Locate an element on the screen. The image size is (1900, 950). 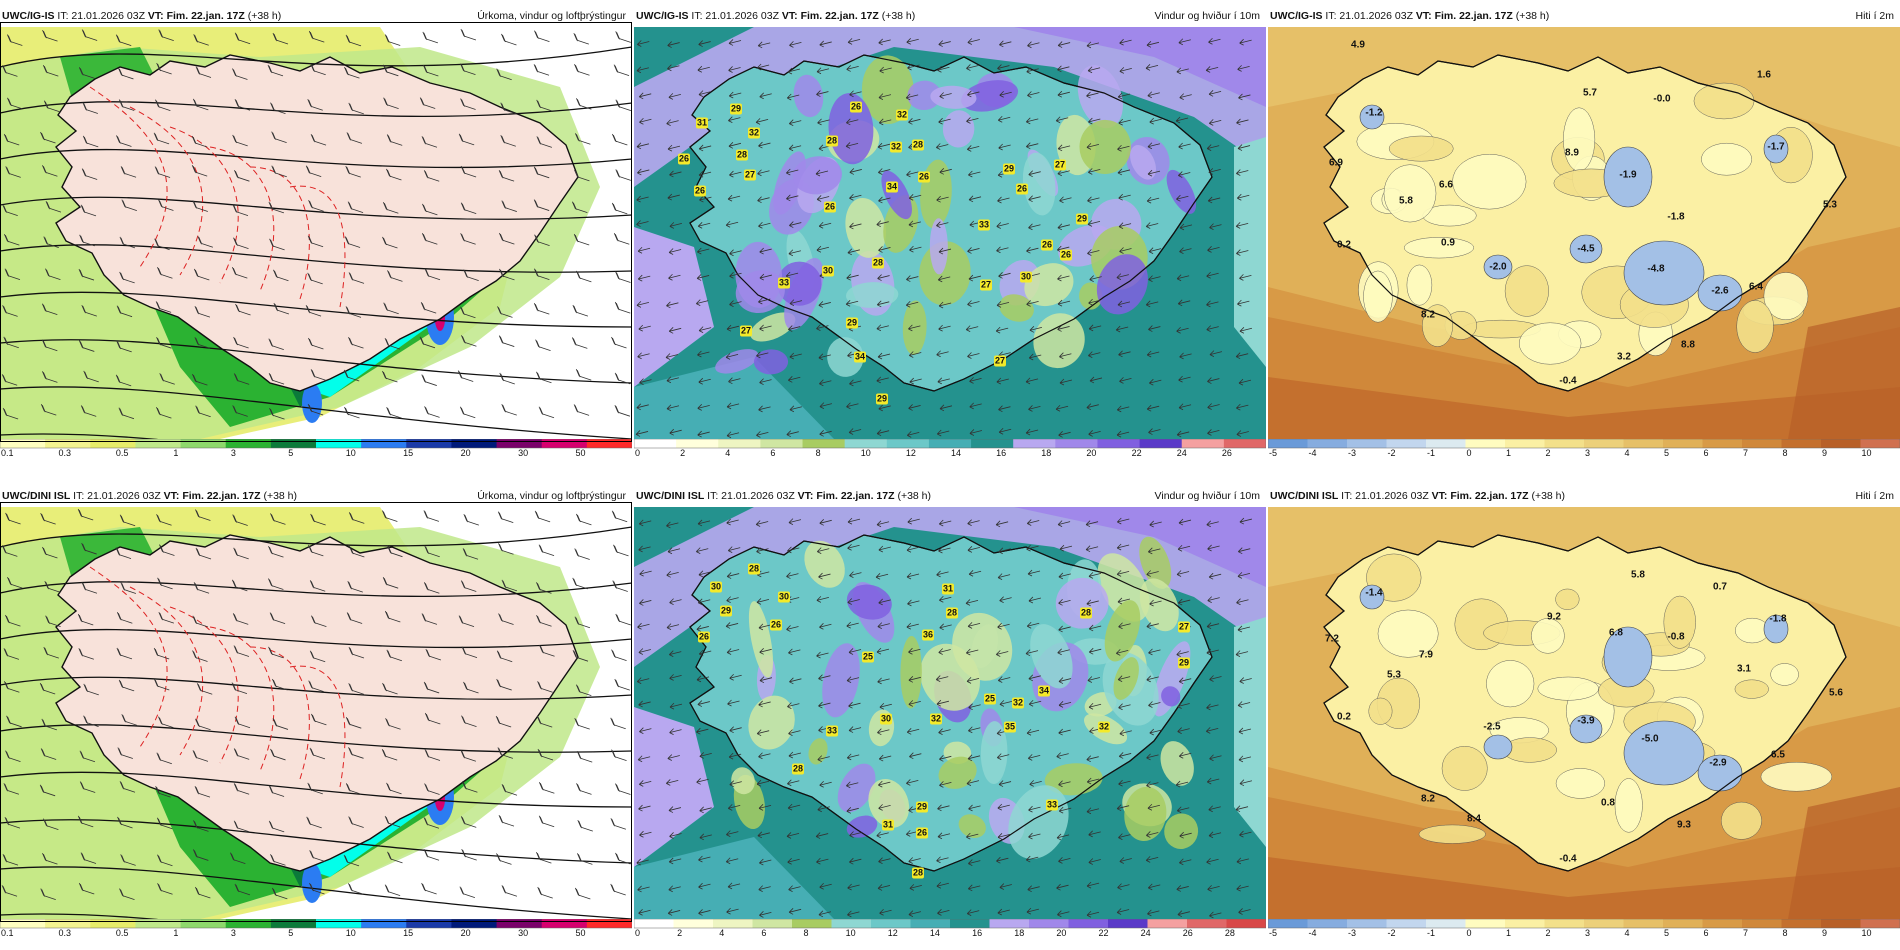
legend-tick-label: 22 is located at coordinates (1137, 452).